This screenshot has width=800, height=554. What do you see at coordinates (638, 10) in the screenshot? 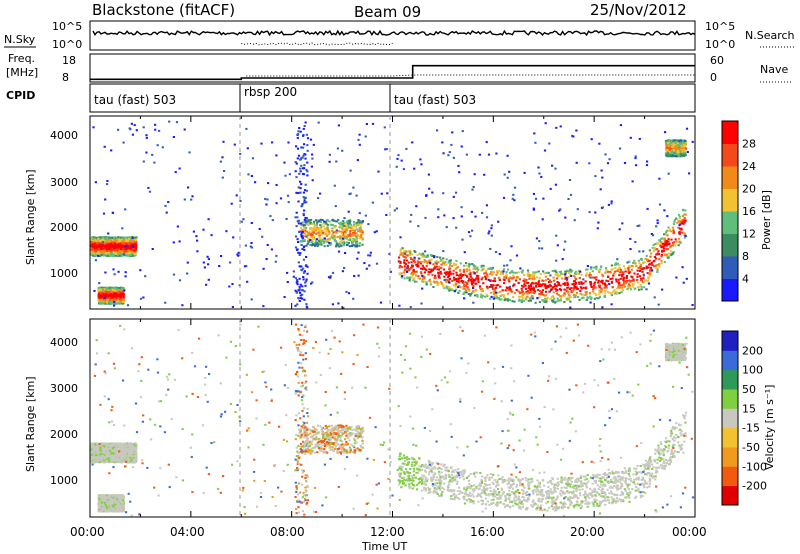
I see `date-title: 25/Nov/2012` at bounding box center [638, 10].